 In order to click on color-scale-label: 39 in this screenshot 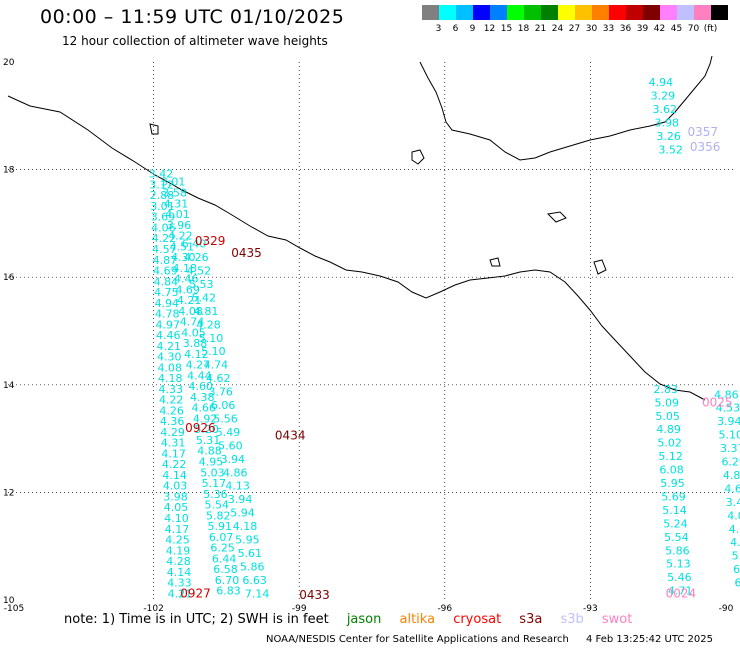, I will do `click(642, 29)`.